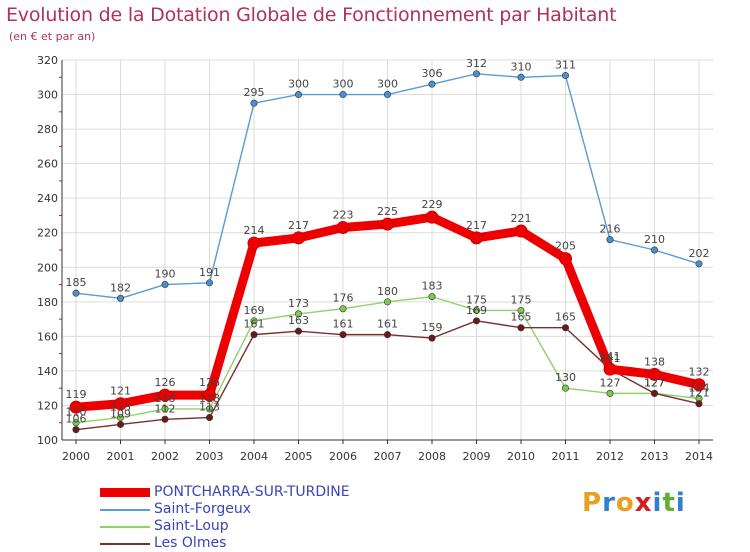 The height and width of the screenshot is (552, 750). Describe the element at coordinates (657, 503) in the screenshot. I see `logo-letter: i` at that location.